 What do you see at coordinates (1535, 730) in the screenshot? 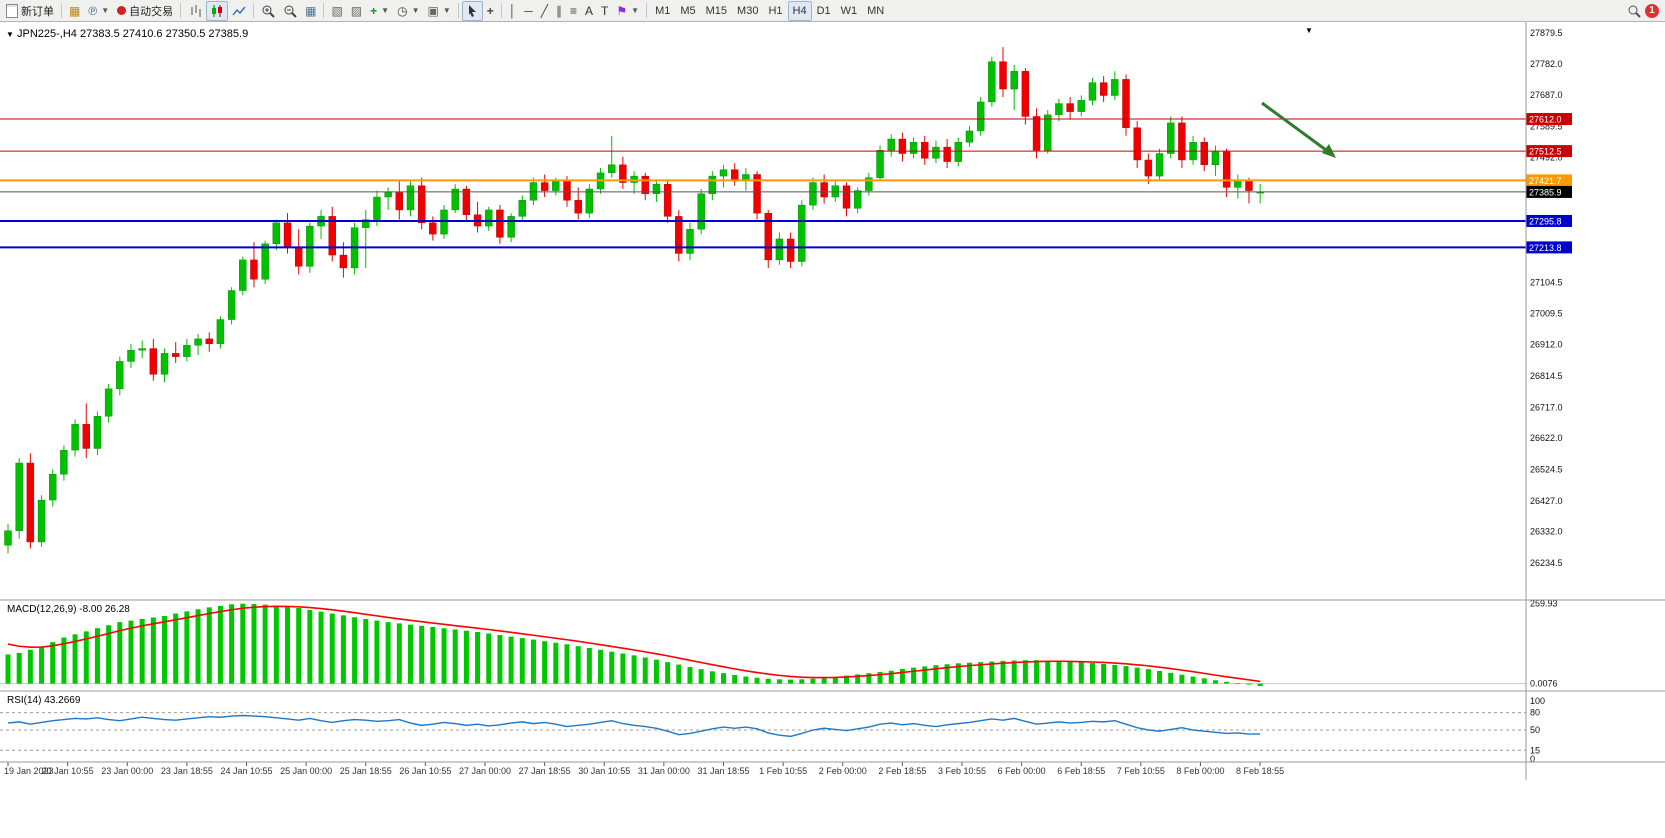
I see `rsi-axis-label: 50` at bounding box center [1535, 730].